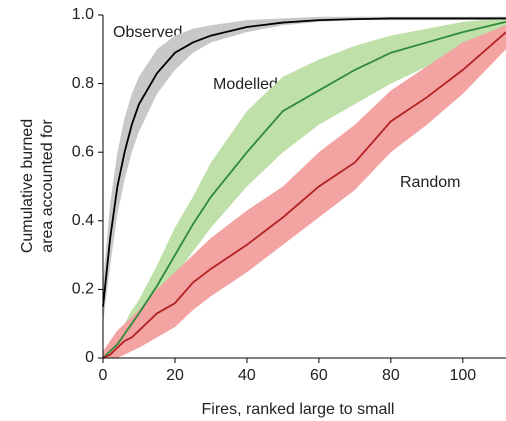  What do you see at coordinates (430, 182) in the screenshot?
I see `annotation: Random` at bounding box center [430, 182].